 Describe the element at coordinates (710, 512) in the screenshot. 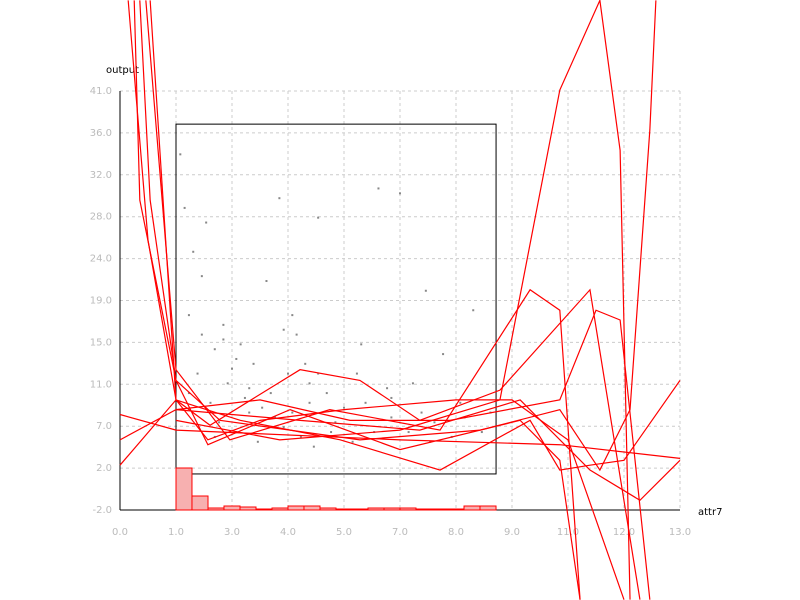

I see `x-axis-label: attr7` at that location.